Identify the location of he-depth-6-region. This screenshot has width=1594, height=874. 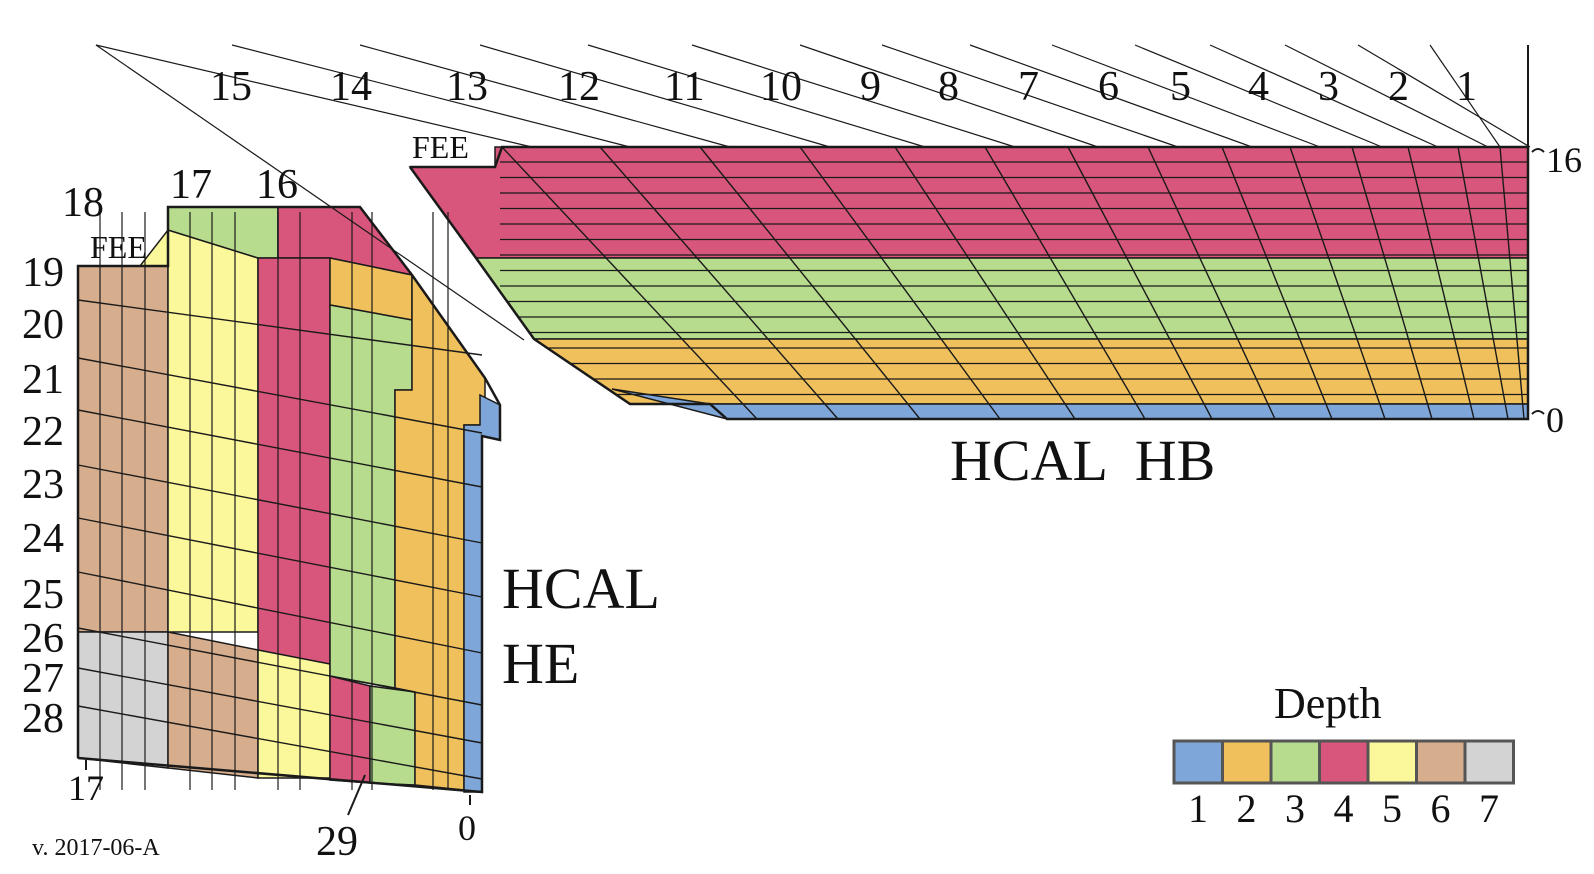
(123, 449).